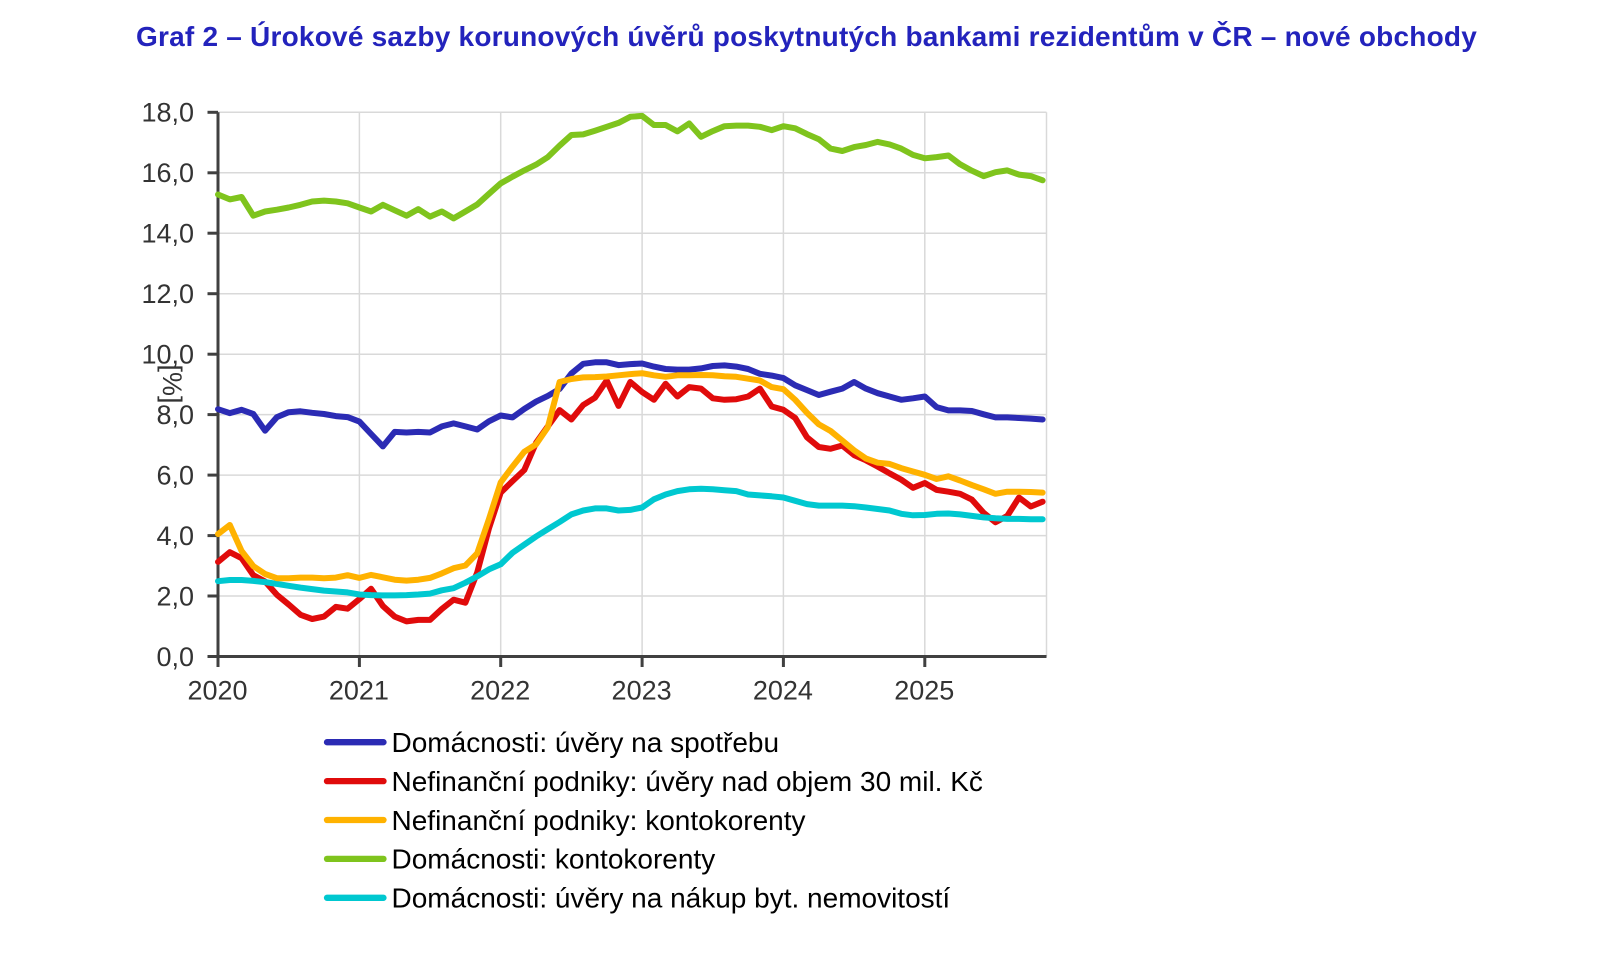 The height and width of the screenshot is (958, 1600). Describe the element at coordinates (167, 294) in the screenshot. I see `svg-text: 12,0` at that location.